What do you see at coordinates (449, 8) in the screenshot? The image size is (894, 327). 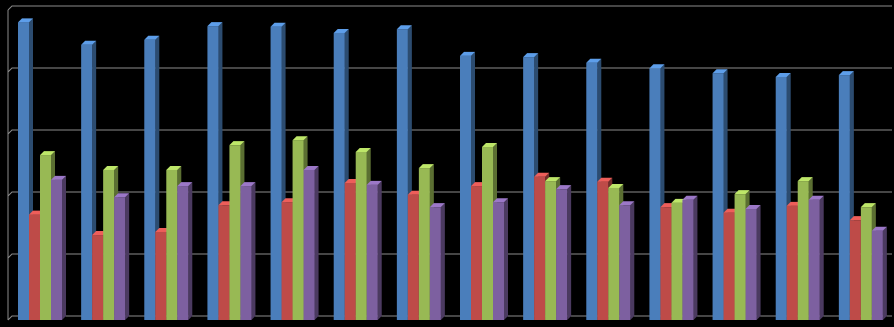 I see `grid-line` at bounding box center [449, 8].